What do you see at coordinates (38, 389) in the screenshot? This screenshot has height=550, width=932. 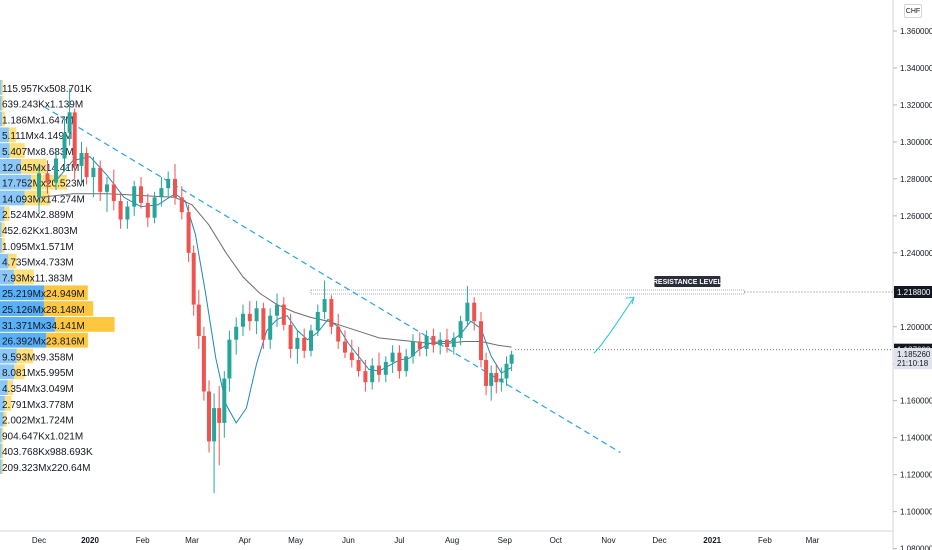 I see `volume-profile-label: 4.354Mx3.049M` at bounding box center [38, 389].